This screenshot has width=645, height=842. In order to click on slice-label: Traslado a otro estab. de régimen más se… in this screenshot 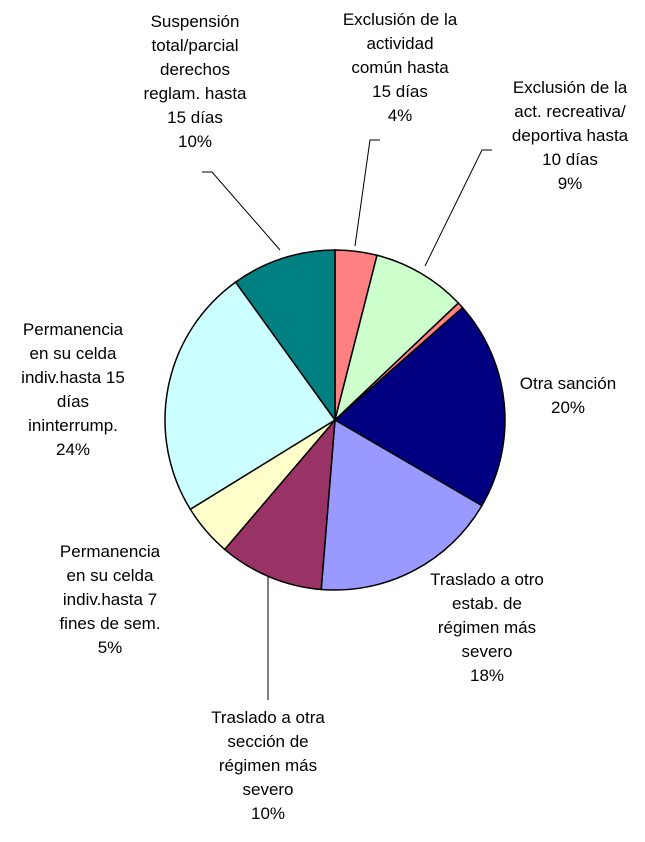, I will do `click(487, 628)`.